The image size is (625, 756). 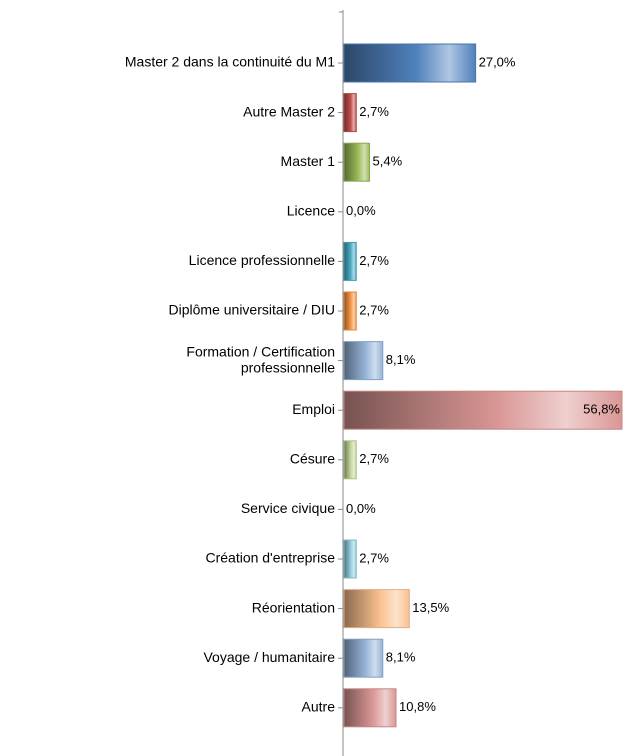 What do you see at coordinates (293, 607) in the screenshot?
I see `category-label: Réorientation` at bounding box center [293, 607].